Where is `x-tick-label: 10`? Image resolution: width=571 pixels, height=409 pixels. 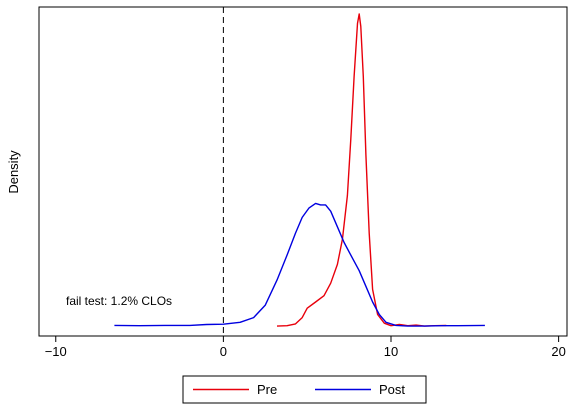 x-tick-label: 10 is located at coordinates (391, 351).